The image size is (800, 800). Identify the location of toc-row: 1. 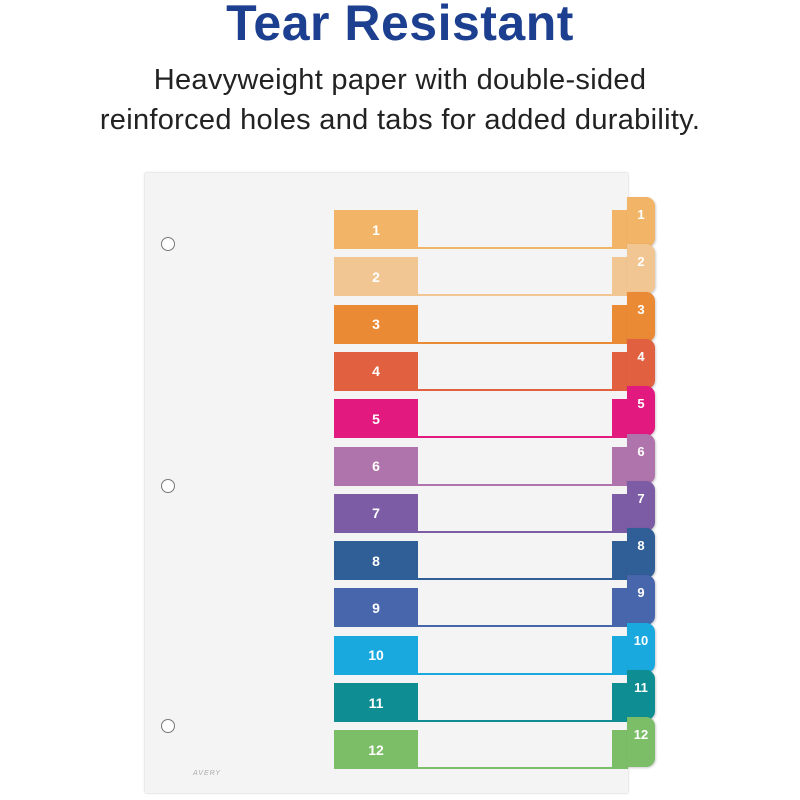
(481, 229).